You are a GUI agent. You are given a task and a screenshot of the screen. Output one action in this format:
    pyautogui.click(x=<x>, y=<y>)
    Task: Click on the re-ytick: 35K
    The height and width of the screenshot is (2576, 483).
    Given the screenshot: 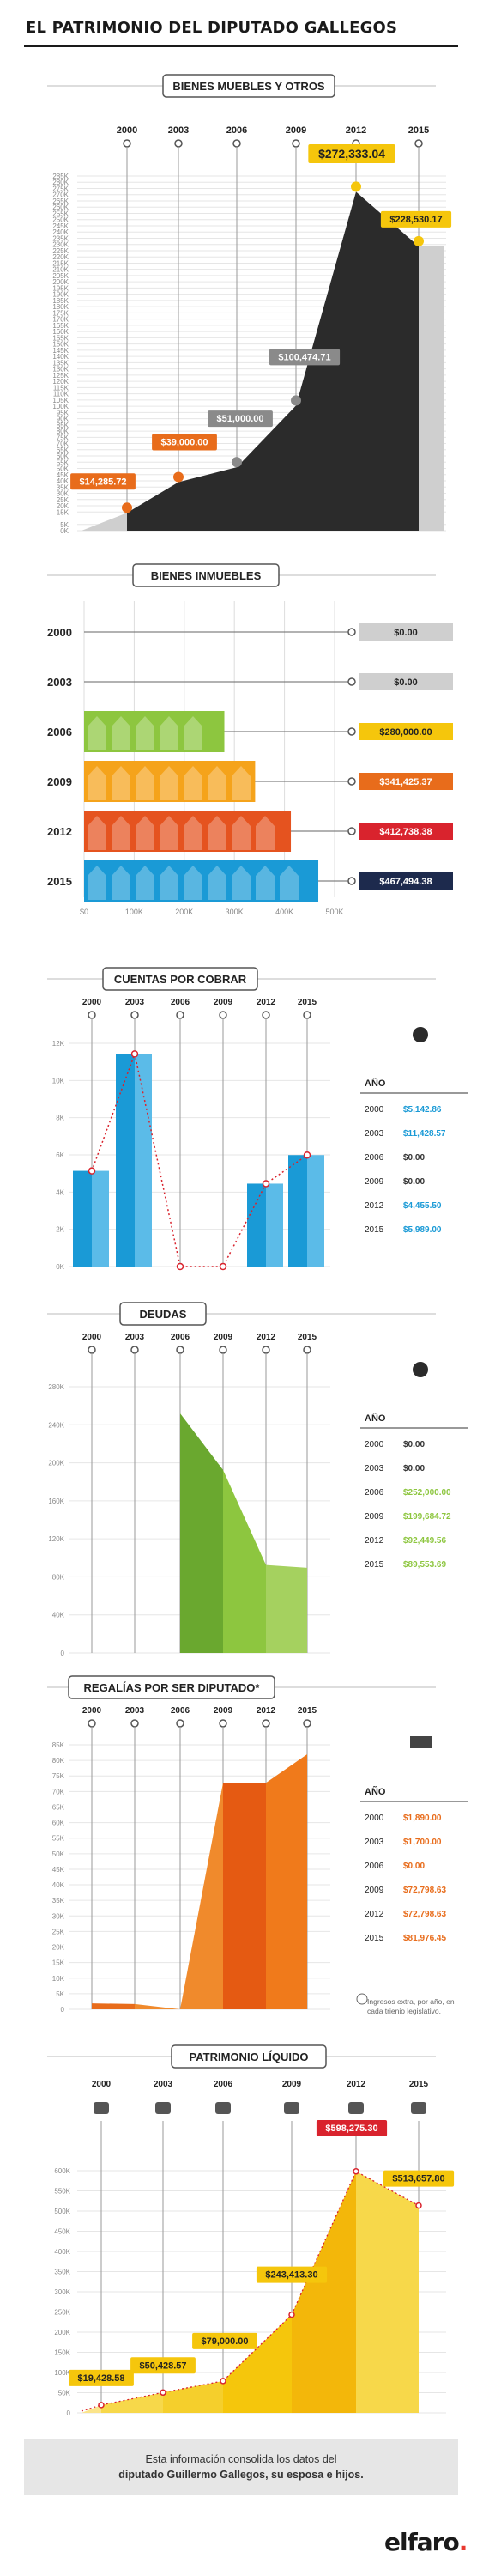 What is the action you would take?
    pyautogui.click(x=58, y=1901)
    